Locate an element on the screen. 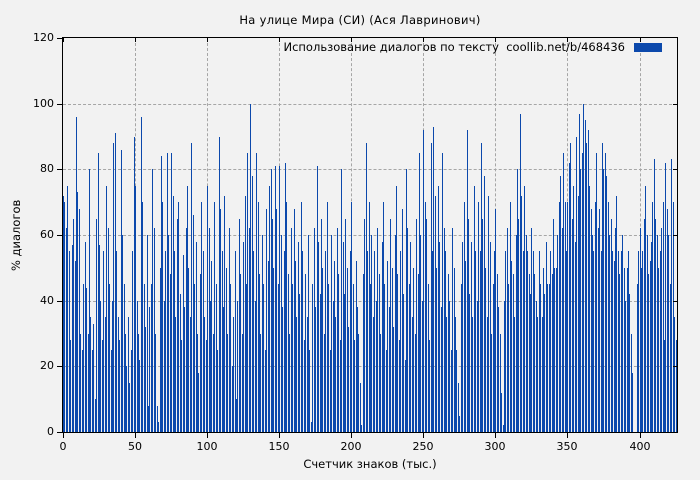 The height and width of the screenshot is (480, 700). y-tick-label: 80 is located at coordinates (47, 169).